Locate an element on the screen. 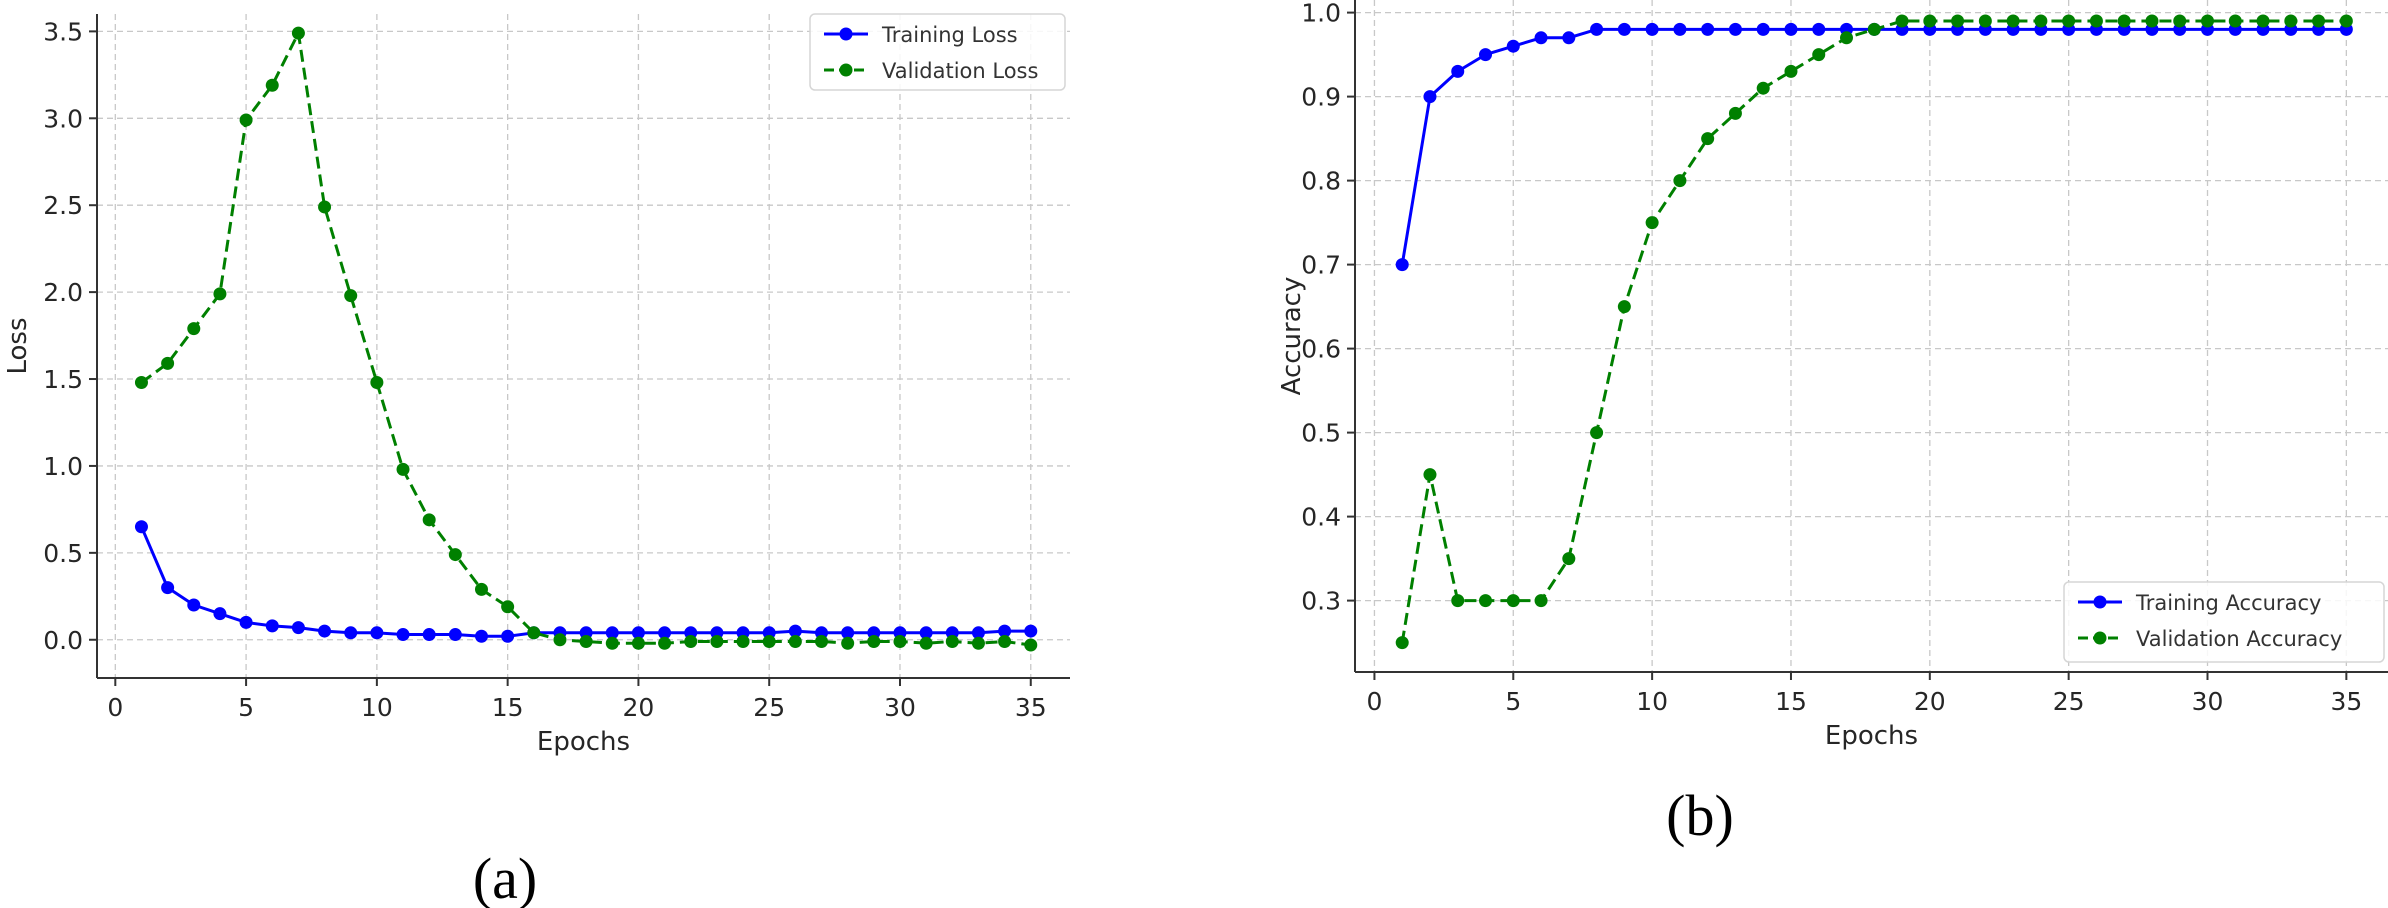 Image resolution: width=2388 pixels, height=908 pixels. panel-label-b: (b) is located at coordinates (1700, 815).